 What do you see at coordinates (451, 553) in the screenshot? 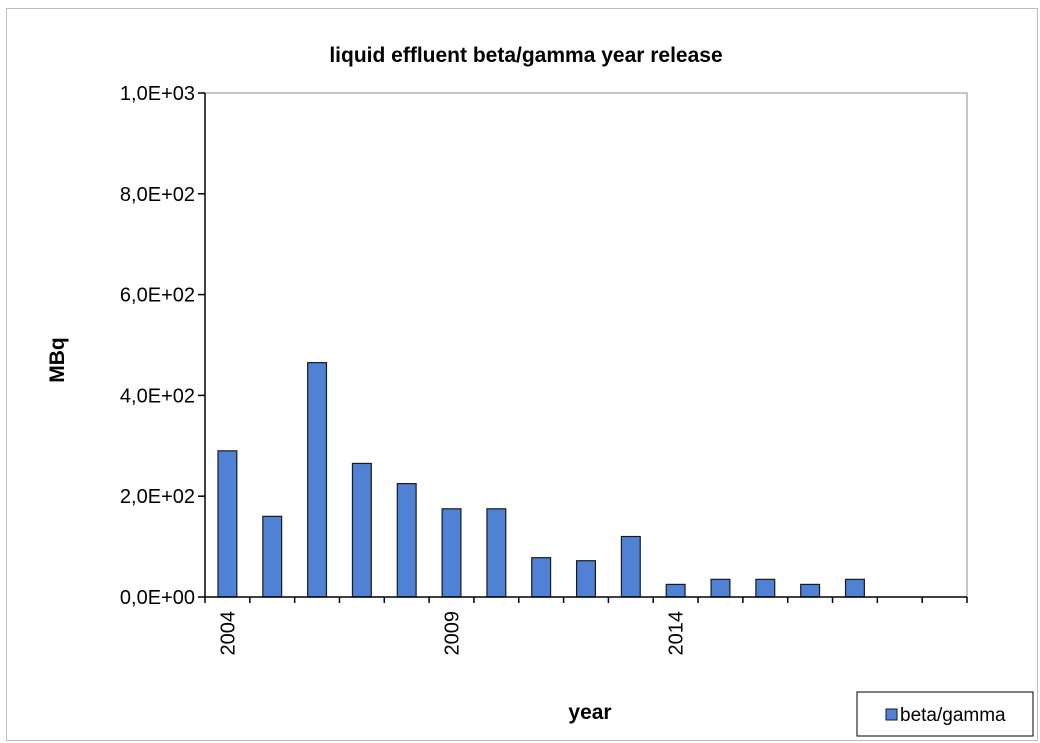
I see `bar-2009` at bounding box center [451, 553].